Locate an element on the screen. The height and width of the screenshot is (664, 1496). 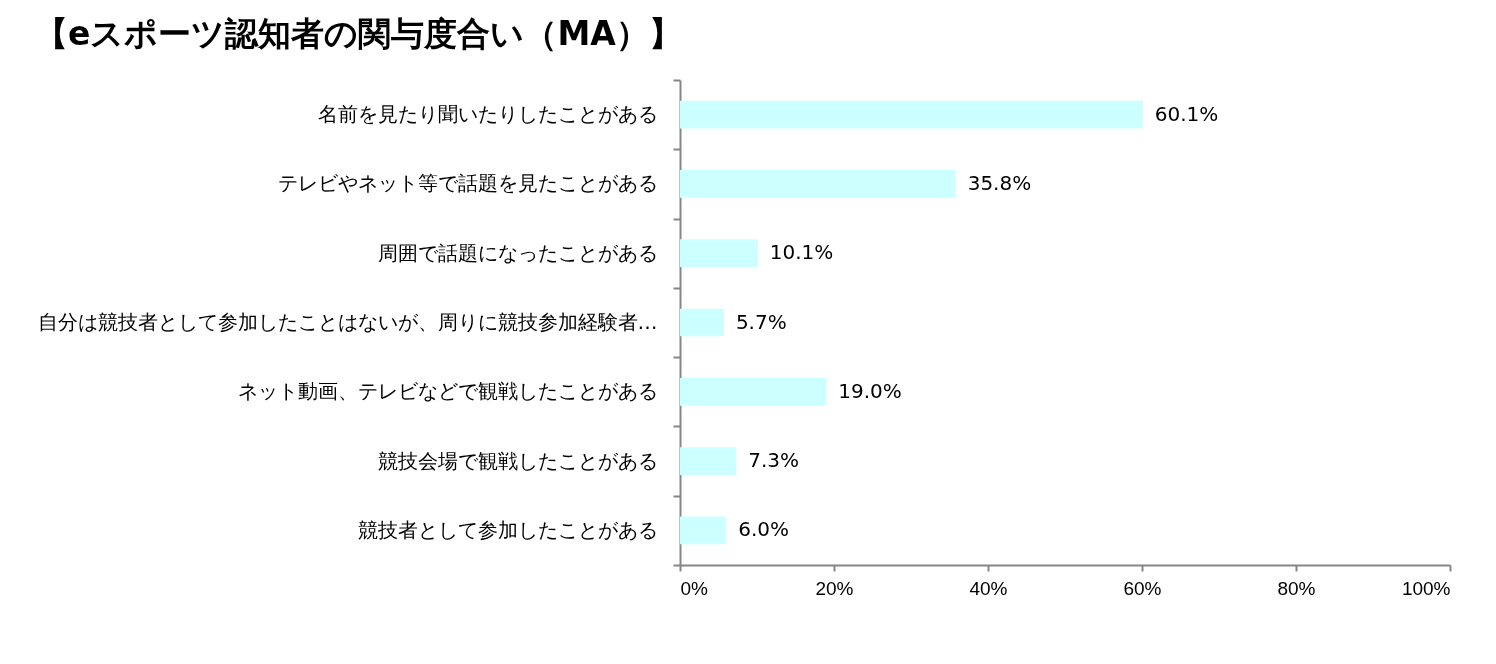
y-tick-label: 名前を見たり聞いたりしたことがある is located at coordinates (487, 114).